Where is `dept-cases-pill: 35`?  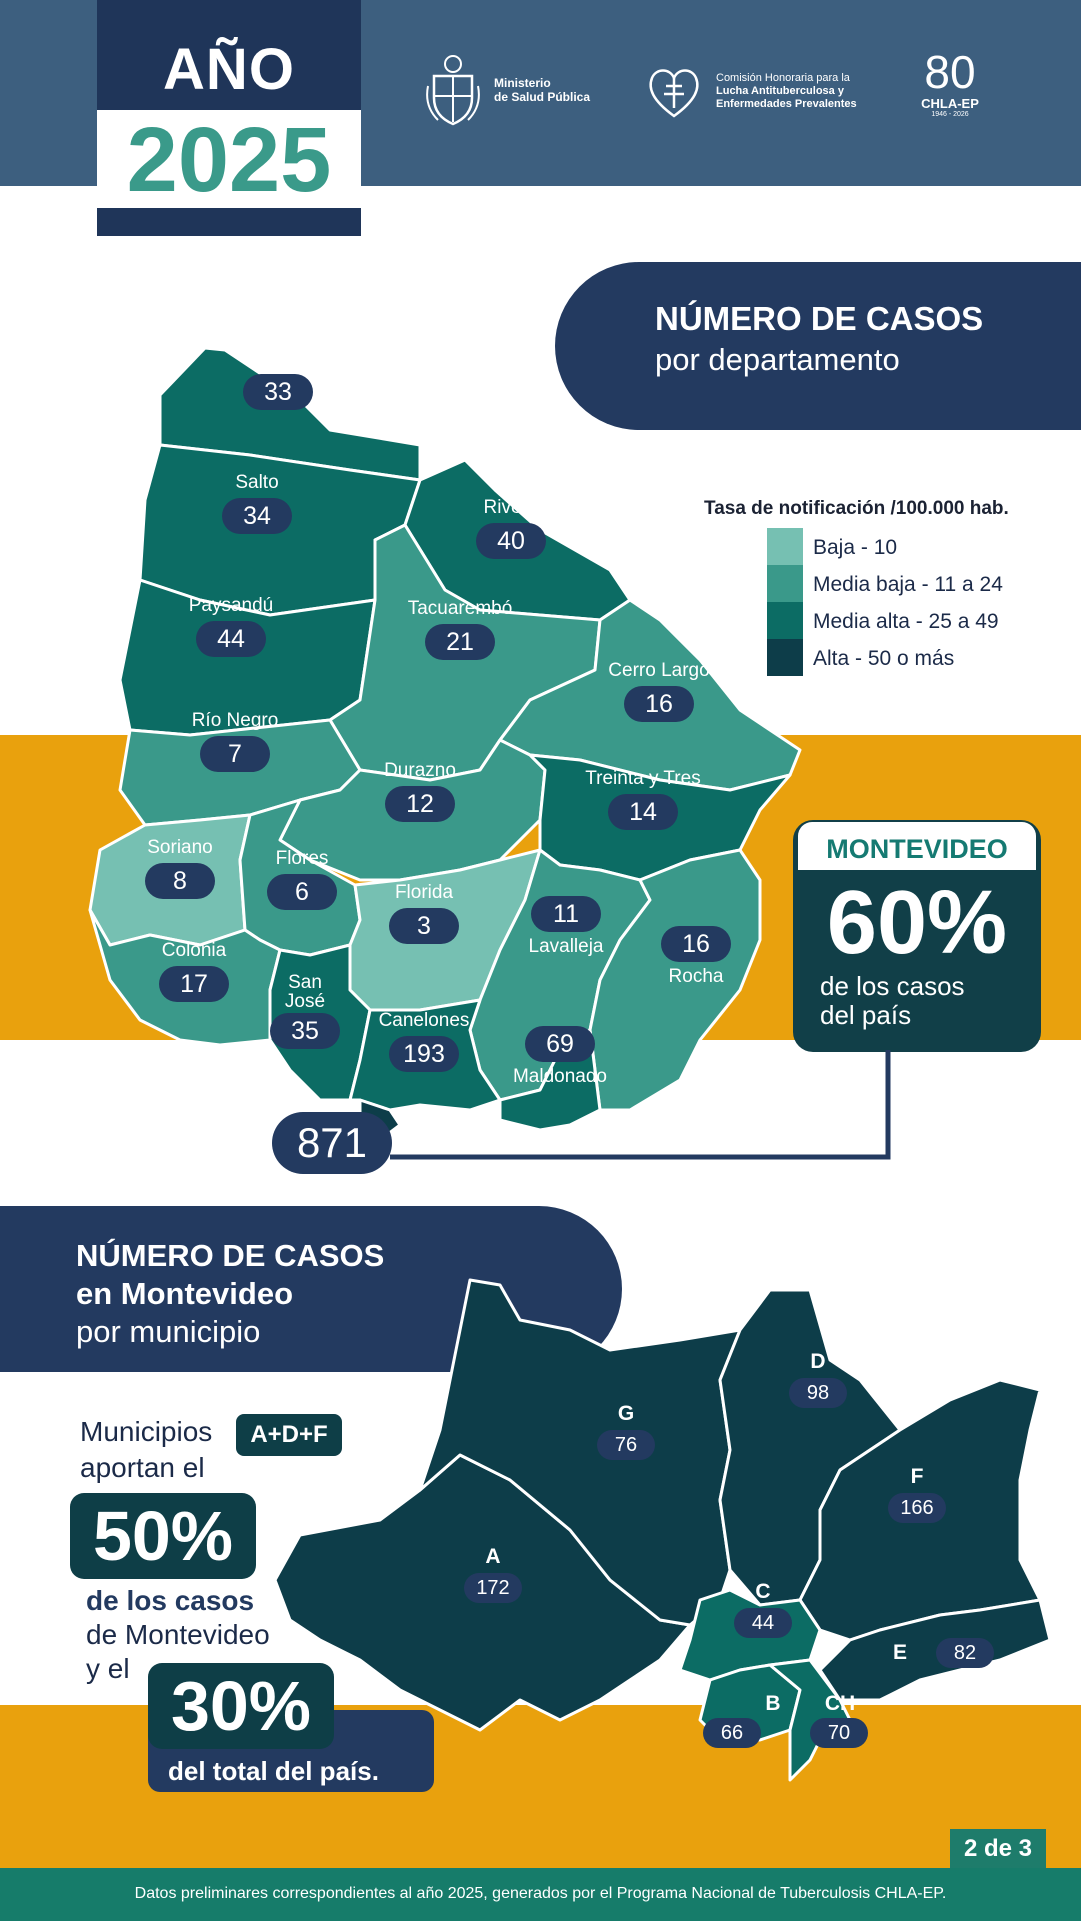 dept-cases-pill: 35 is located at coordinates (305, 1031).